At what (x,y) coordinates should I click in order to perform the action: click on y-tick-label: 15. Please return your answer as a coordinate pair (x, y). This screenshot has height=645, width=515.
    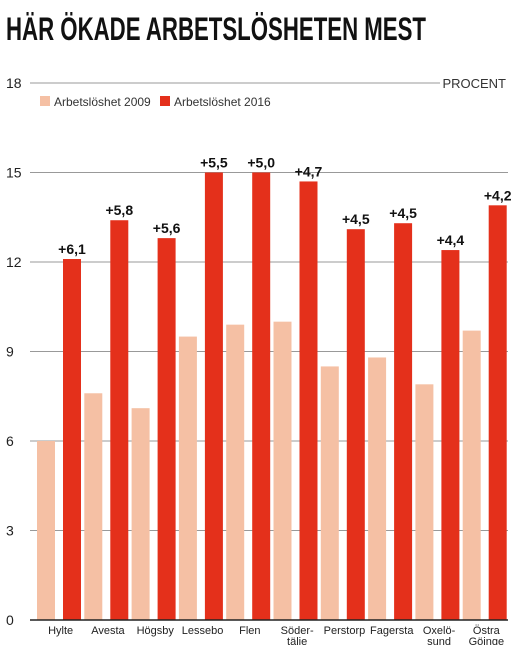
    Looking at the image, I should click on (14, 173).